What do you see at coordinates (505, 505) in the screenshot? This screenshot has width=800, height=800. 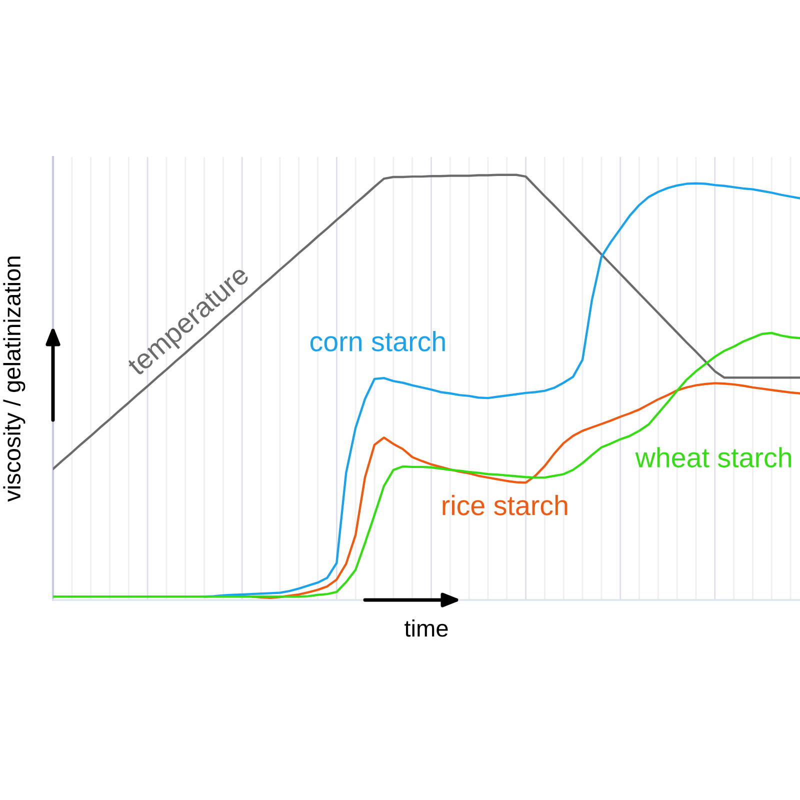 I see `series-label: rice starch` at bounding box center [505, 505].